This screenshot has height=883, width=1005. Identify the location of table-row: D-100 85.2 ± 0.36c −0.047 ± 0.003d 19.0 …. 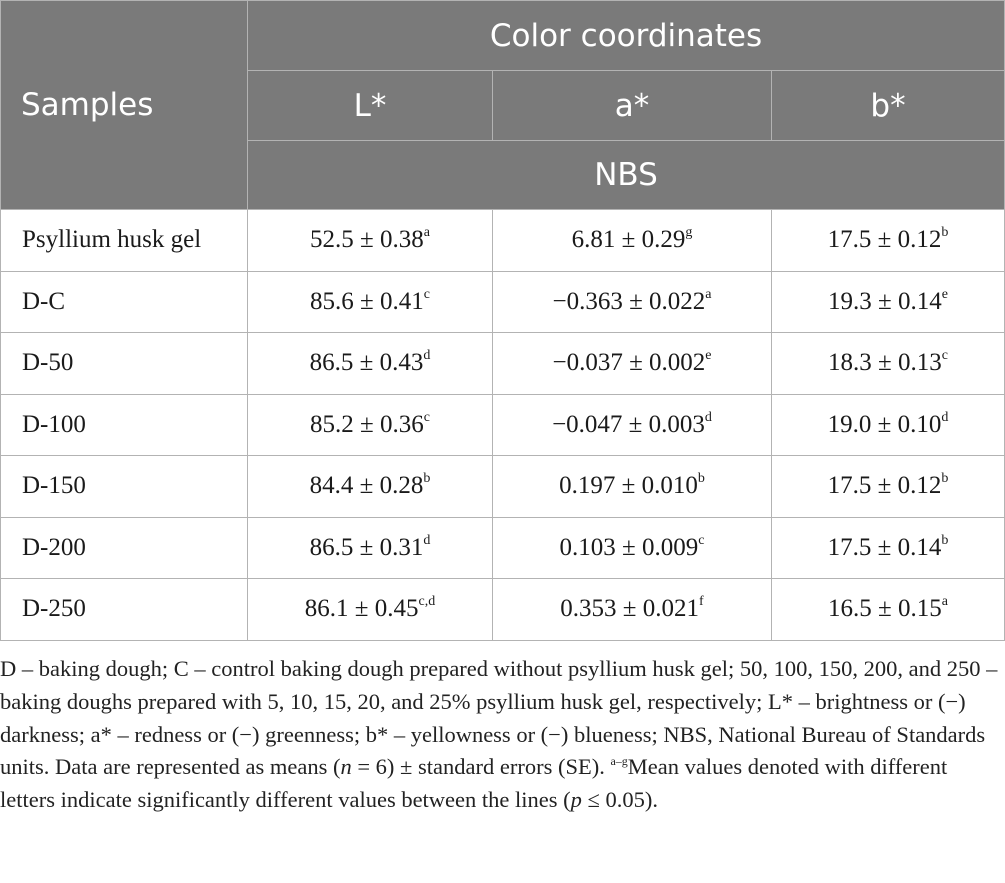
(502, 424).